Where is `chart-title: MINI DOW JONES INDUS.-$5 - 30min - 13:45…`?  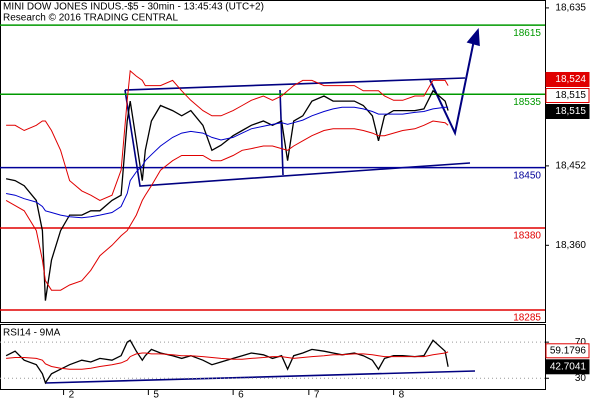 chart-title: MINI DOW JONES INDUS.-$5 - 30min - 13:45… is located at coordinates (133, 7).